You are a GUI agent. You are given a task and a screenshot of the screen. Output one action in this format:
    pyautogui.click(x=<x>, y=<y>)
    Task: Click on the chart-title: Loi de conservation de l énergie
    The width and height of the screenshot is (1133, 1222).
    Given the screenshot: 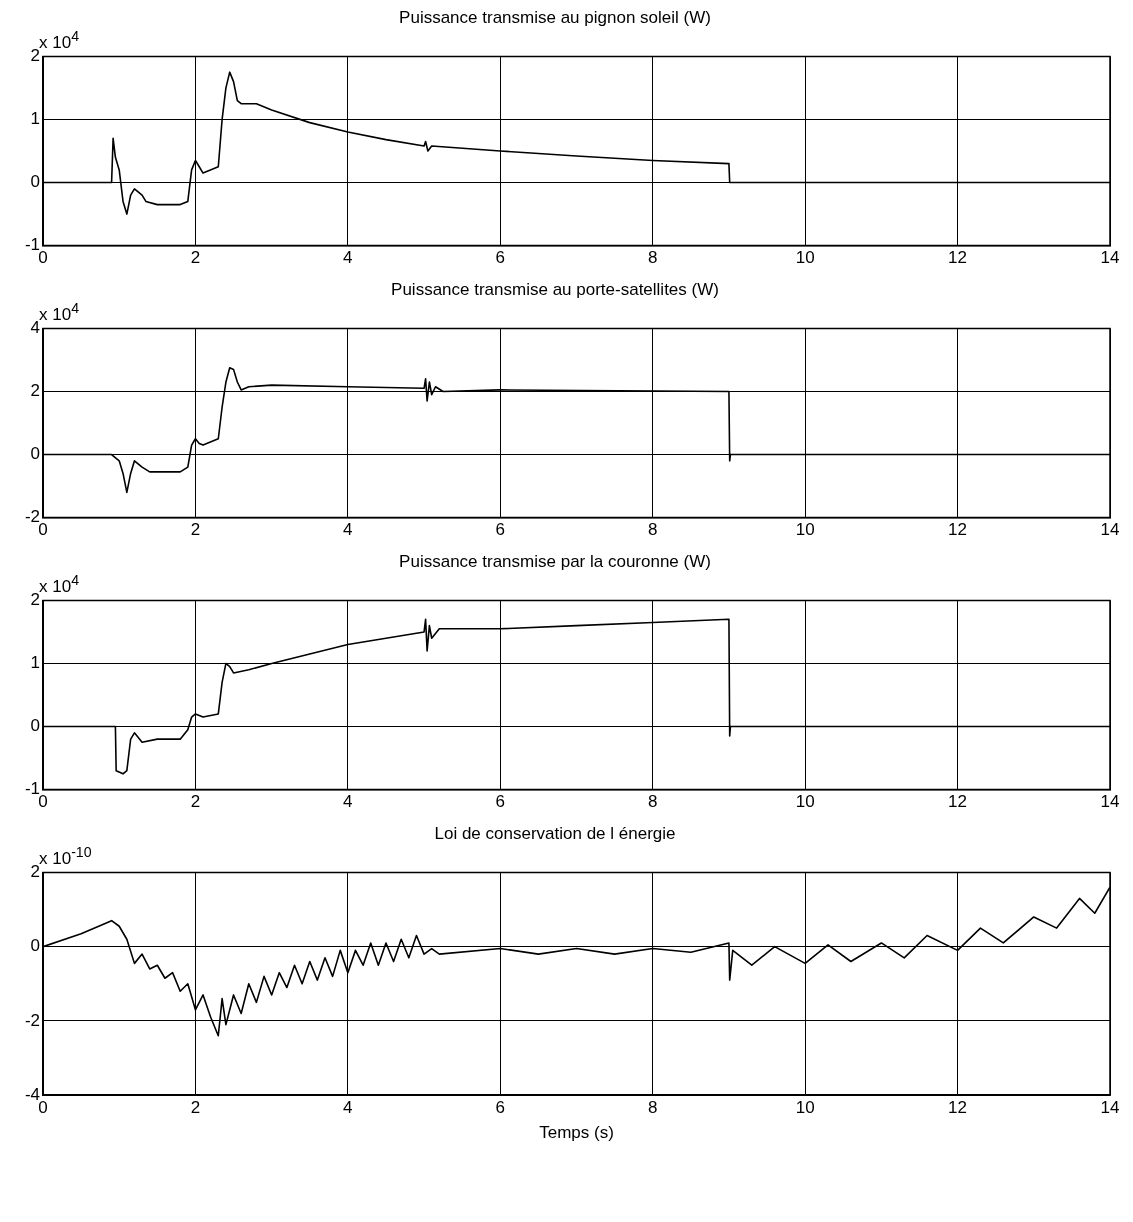 What is the action you would take?
    pyautogui.click(x=555, y=833)
    